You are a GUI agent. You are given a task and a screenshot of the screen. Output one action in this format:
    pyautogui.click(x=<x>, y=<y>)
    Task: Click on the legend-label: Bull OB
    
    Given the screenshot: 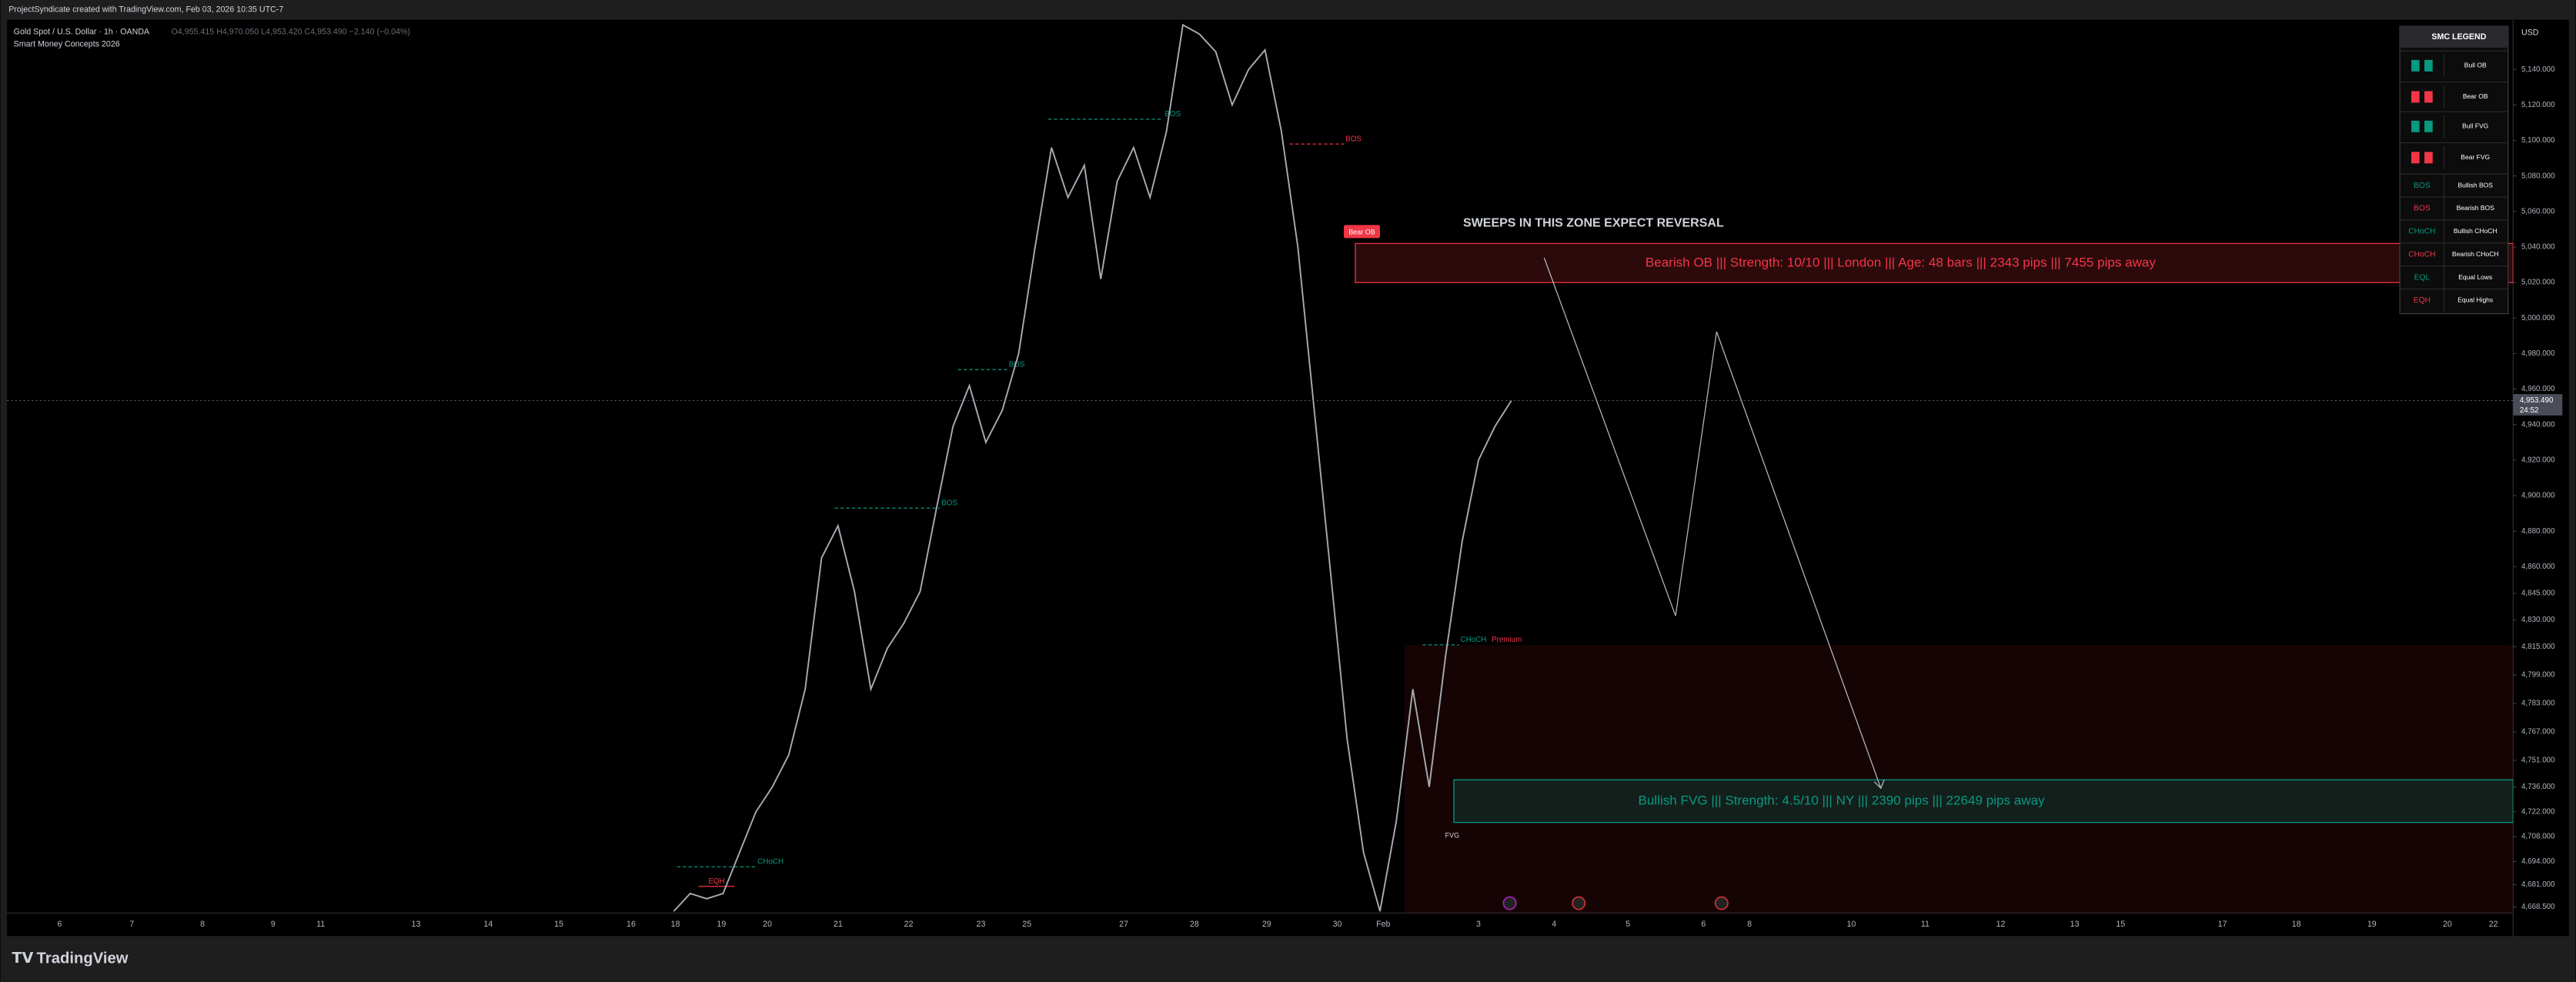 What is the action you would take?
    pyautogui.click(x=2475, y=65)
    